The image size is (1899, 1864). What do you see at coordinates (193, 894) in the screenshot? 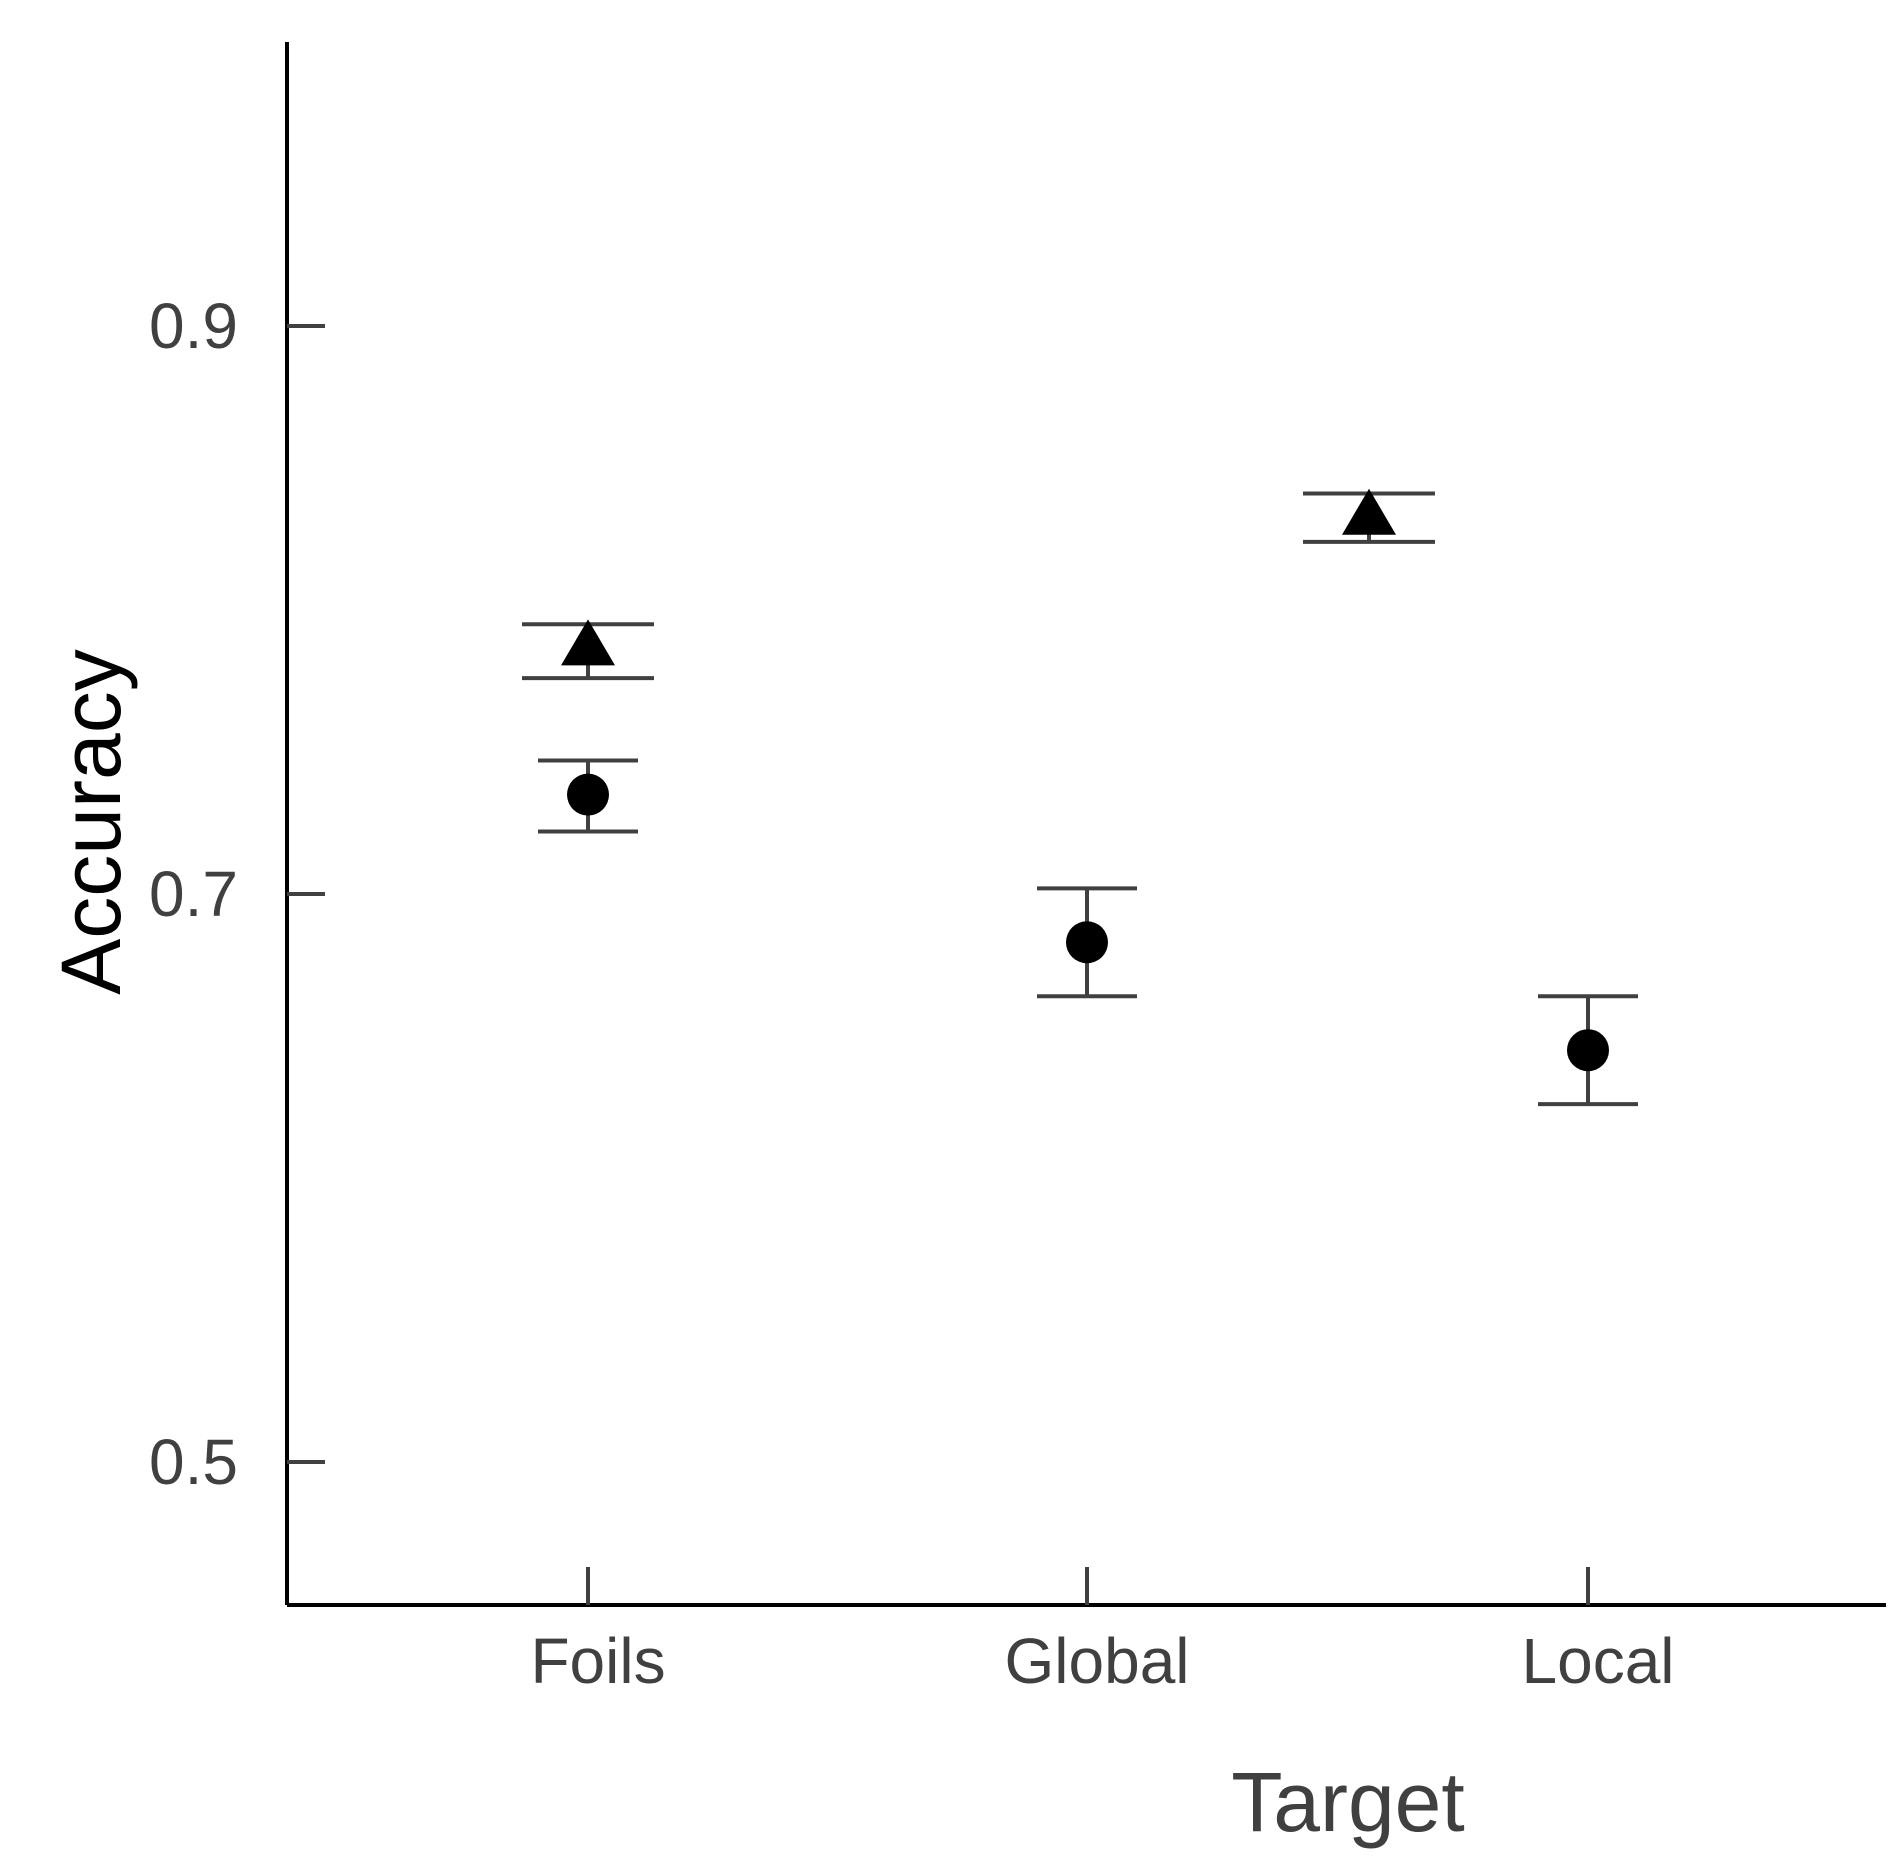
I see `y-tick-label: 0.7` at bounding box center [193, 894].